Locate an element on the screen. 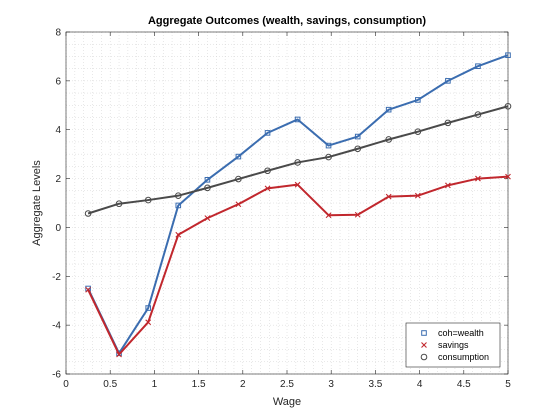  y-tick-label: -4 is located at coordinates (56, 326).